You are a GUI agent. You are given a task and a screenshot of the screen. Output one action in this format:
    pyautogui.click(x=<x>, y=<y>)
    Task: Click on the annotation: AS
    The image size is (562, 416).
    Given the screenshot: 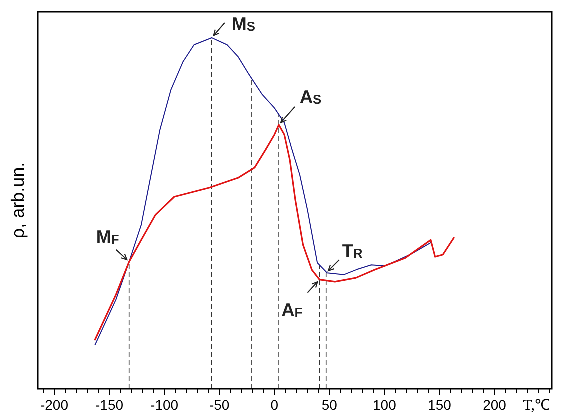 What is the action you would take?
    pyautogui.click(x=311, y=97)
    